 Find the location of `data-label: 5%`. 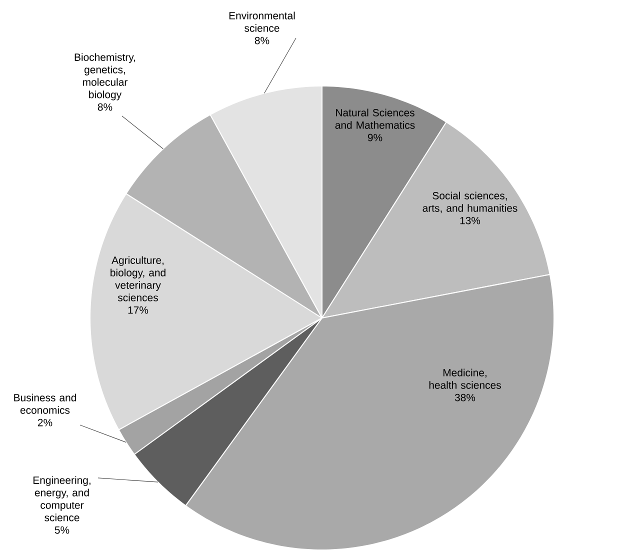

data-label: 5% is located at coordinates (62, 530).